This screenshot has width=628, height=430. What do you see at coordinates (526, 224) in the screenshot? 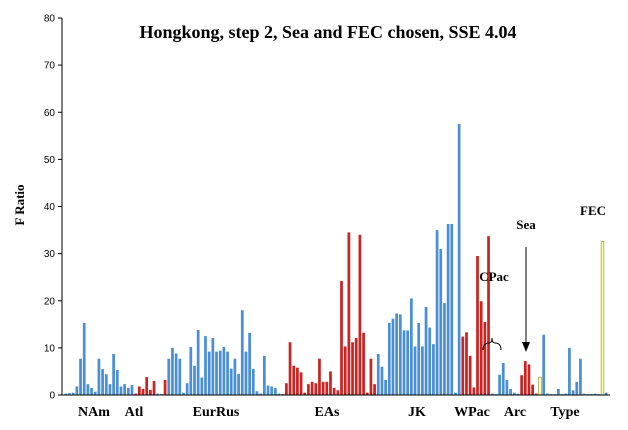
I see `annotation-sea: Sea` at bounding box center [526, 224].